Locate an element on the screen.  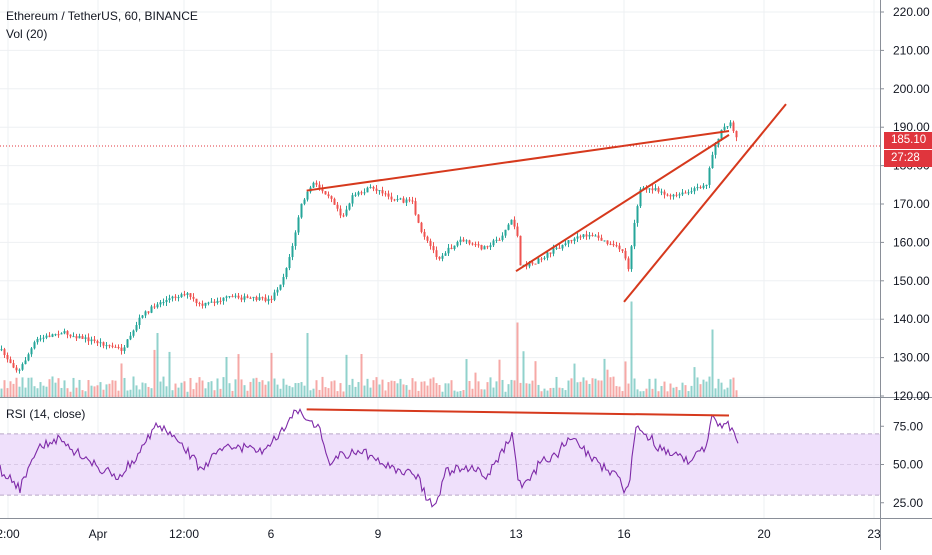
price-axis-label: 200.00 is located at coordinates (911, 89).